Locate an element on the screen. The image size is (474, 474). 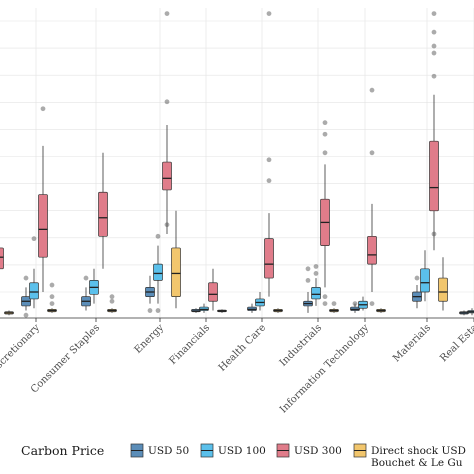
x-tick-label: Financials is located at coordinates (190, 344).